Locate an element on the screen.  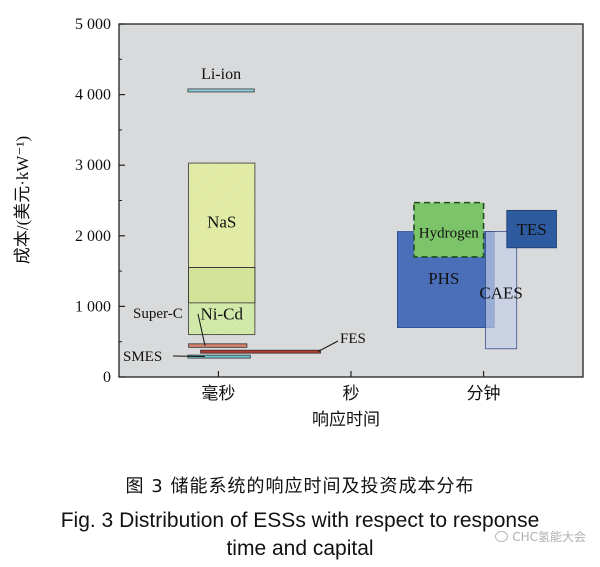
y-tick-label: 0 is located at coordinates (107, 377).